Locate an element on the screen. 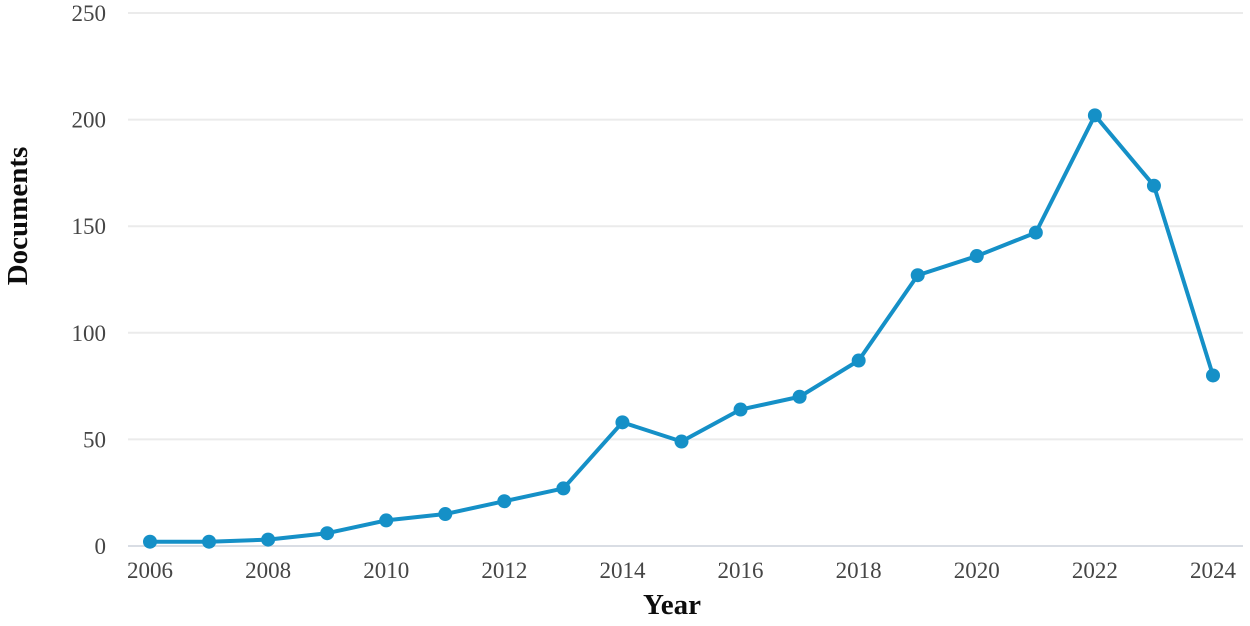  y-tick-label: 50 is located at coordinates (94, 439).